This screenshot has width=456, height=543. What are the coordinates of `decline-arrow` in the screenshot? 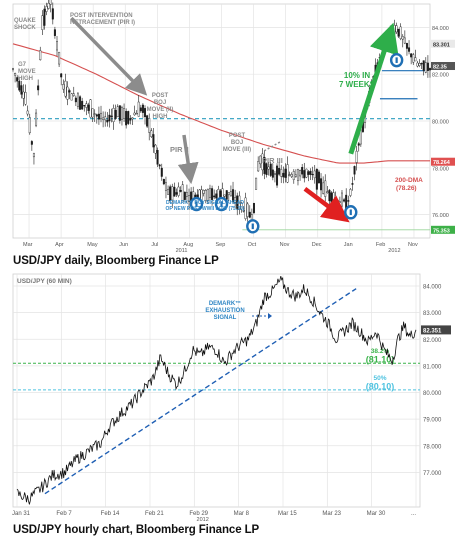 It's located at (326, 205).